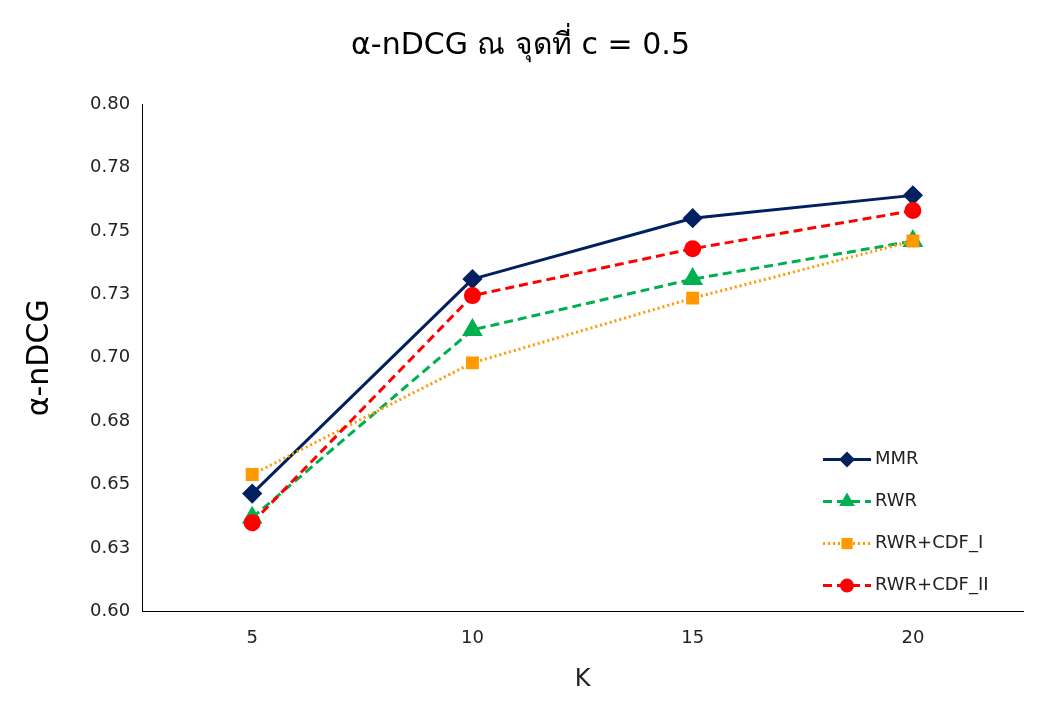 The width and height of the screenshot is (1051, 702). I want to click on y-tick-label: 0.70, so click(110, 356).